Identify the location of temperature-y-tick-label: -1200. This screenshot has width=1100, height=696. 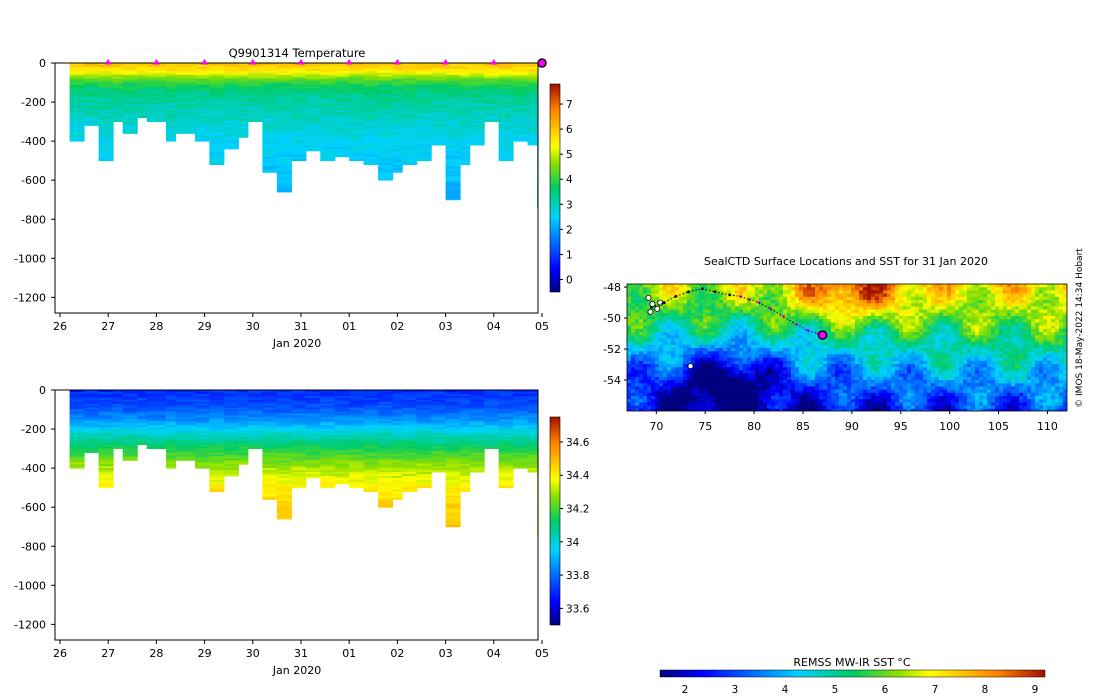
(30, 297).